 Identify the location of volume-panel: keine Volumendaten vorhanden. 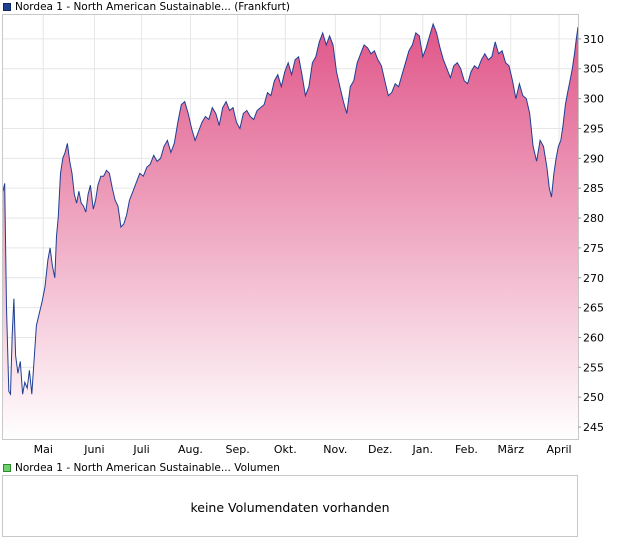
(290, 506).